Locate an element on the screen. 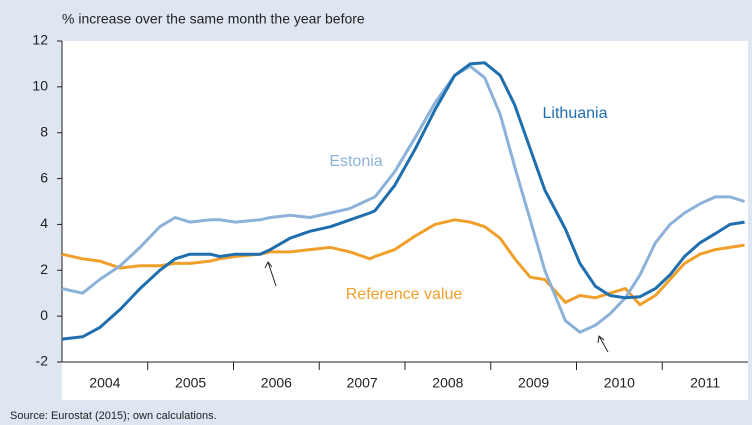 This screenshot has height=425, width=752. y-tick-label: 10 is located at coordinates (40, 86).